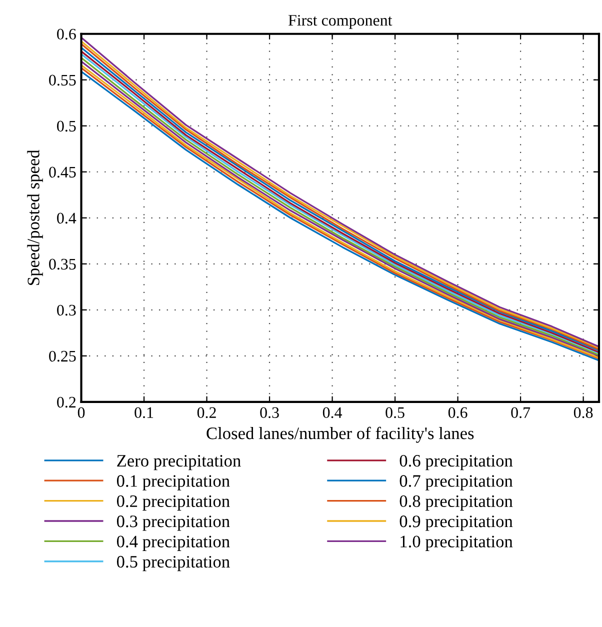 The height and width of the screenshot is (627, 602). I want to click on legend-label: 0.8 precipitation, so click(456, 503).